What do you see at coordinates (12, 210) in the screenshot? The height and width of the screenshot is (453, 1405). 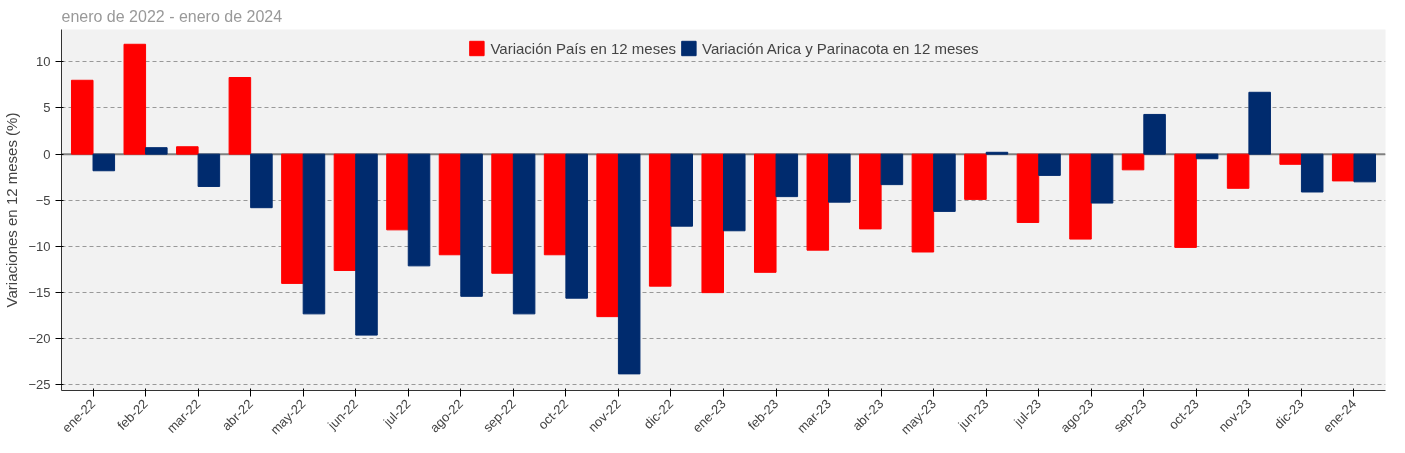 I see `y-axis-title: Variaciones en 12 meses (%)` at bounding box center [12, 210].